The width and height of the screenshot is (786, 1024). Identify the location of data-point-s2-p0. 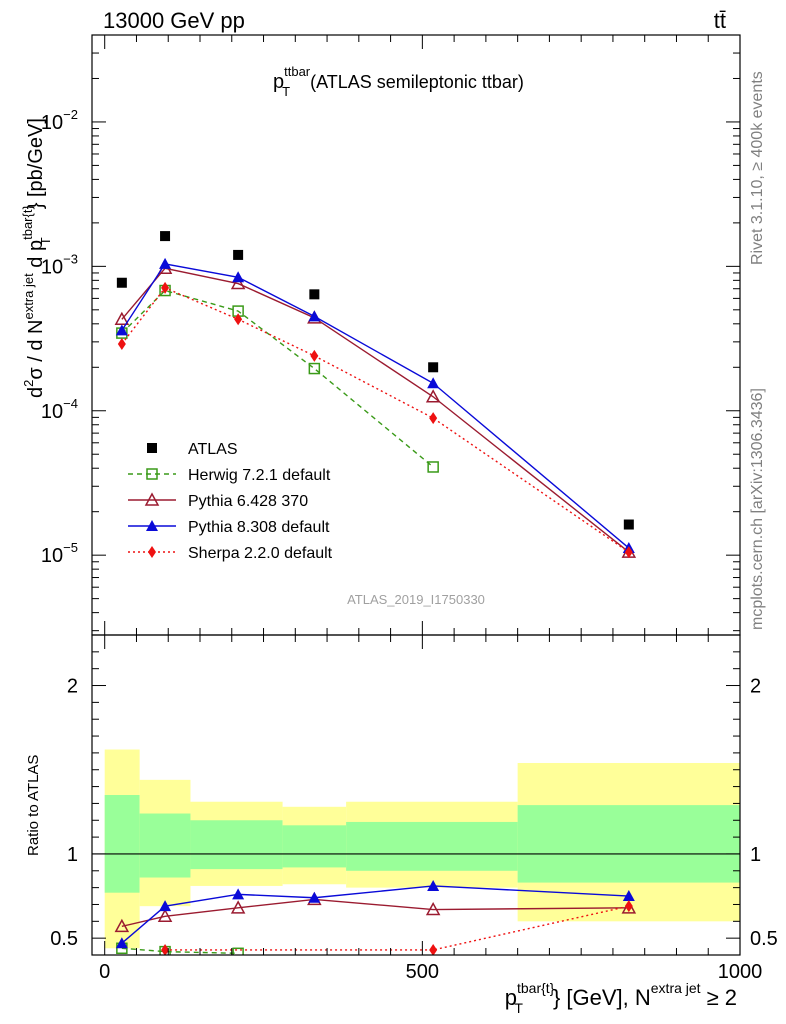
(122, 318).